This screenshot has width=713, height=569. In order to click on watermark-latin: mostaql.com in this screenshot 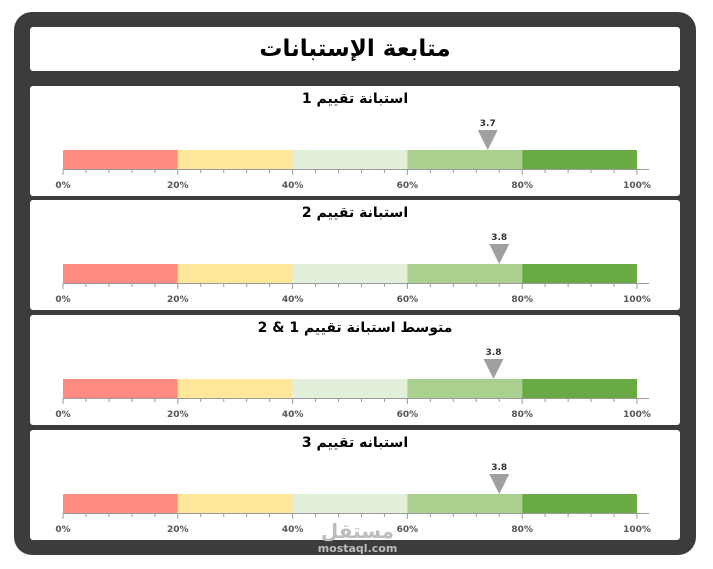, I will do `click(357, 548)`.